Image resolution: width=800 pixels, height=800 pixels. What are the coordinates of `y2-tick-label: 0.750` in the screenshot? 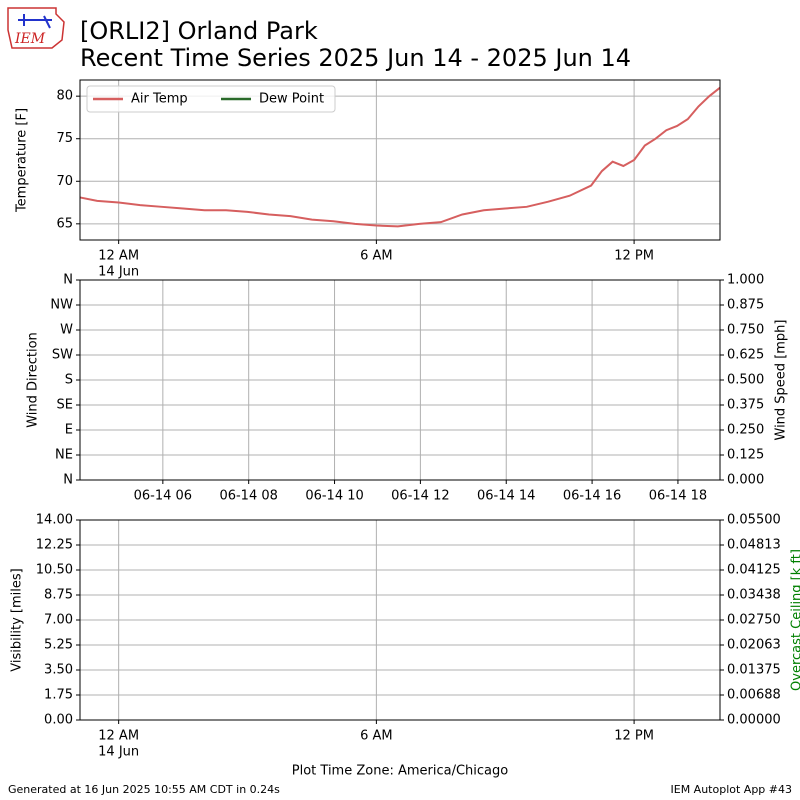 It's located at (745, 330).